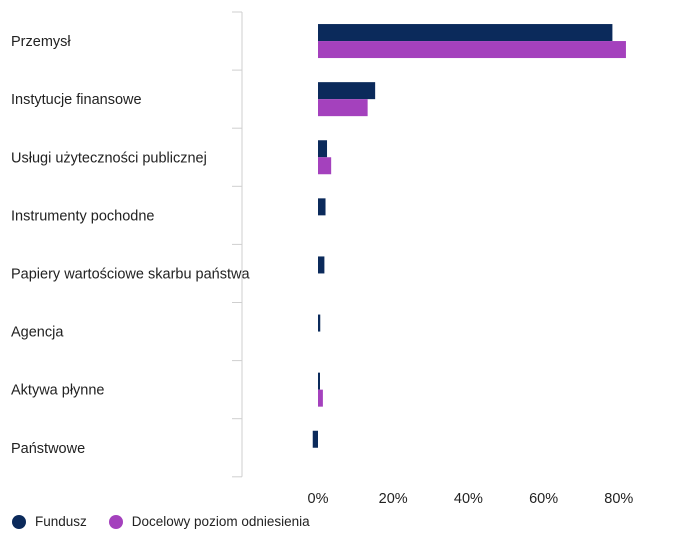  I want to click on category-label: Instytucje finansowe, so click(76, 100).